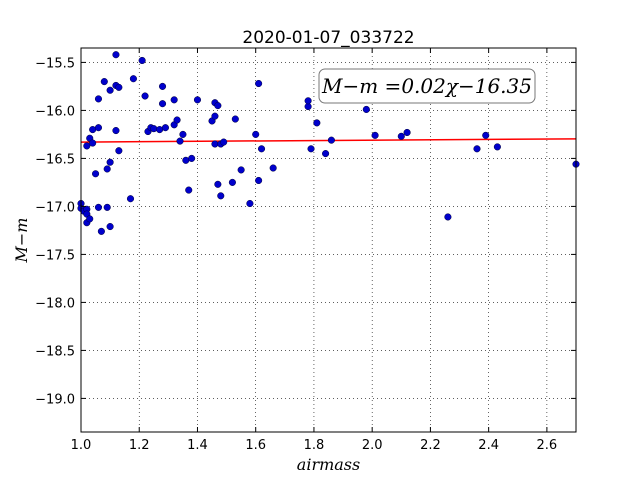  Describe the element at coordinates (547, 445) in the screenshot. I see `x-tick-label: 2.6` at that location.